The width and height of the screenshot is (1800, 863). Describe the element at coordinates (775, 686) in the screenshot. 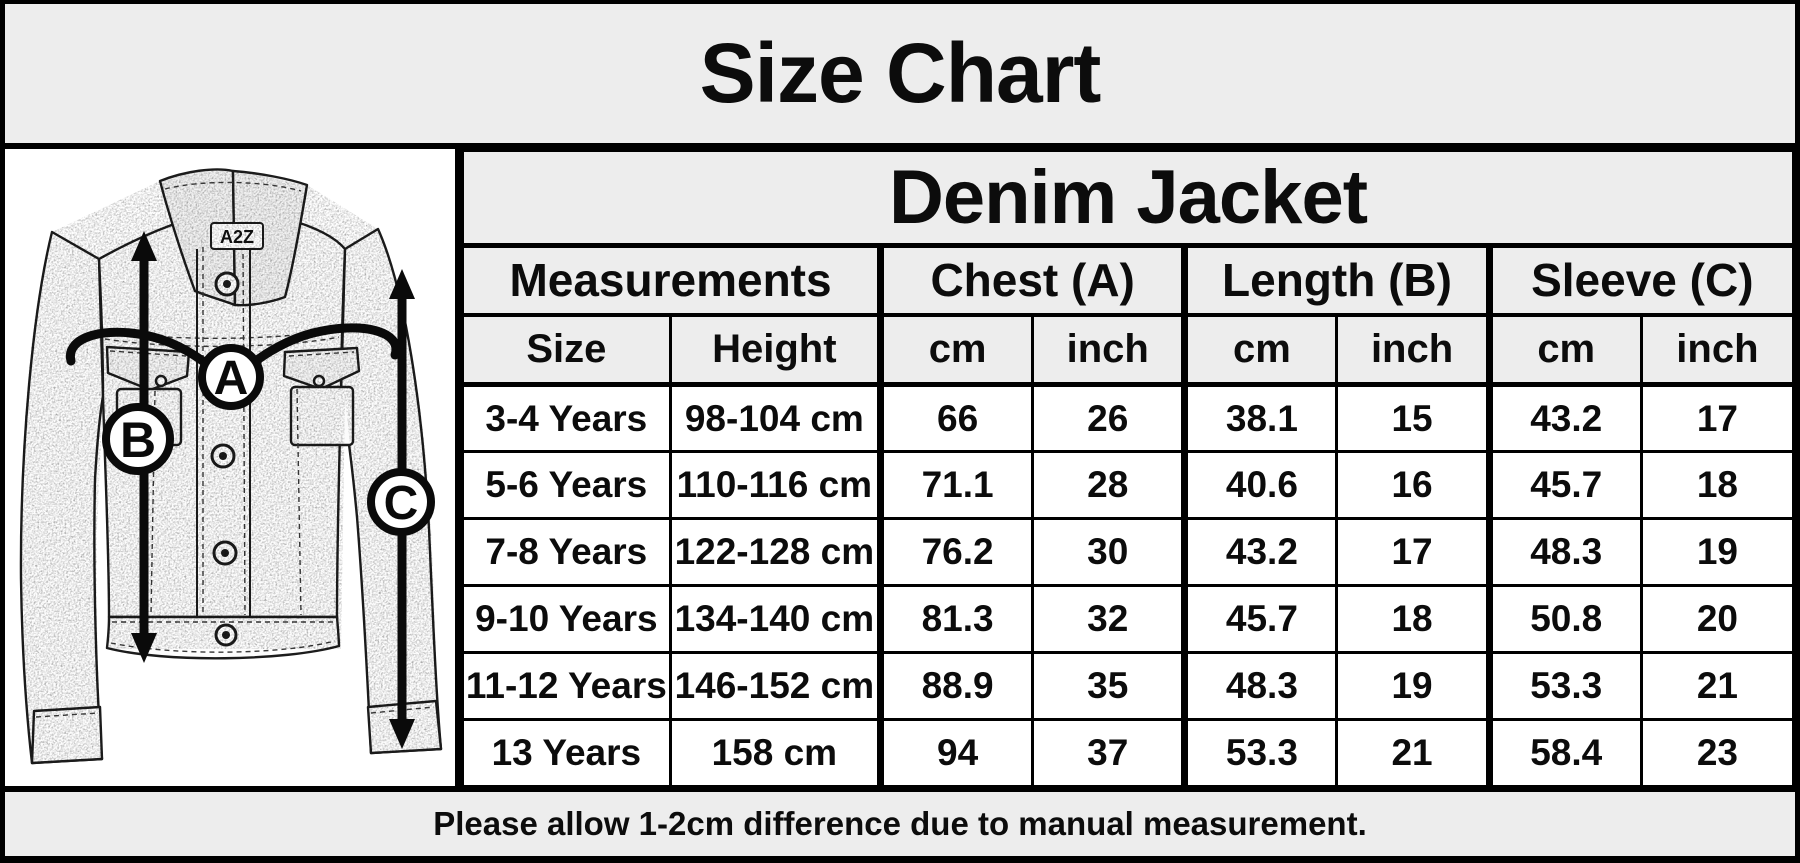

I see `cell-height: 146-152 cm` at that location.